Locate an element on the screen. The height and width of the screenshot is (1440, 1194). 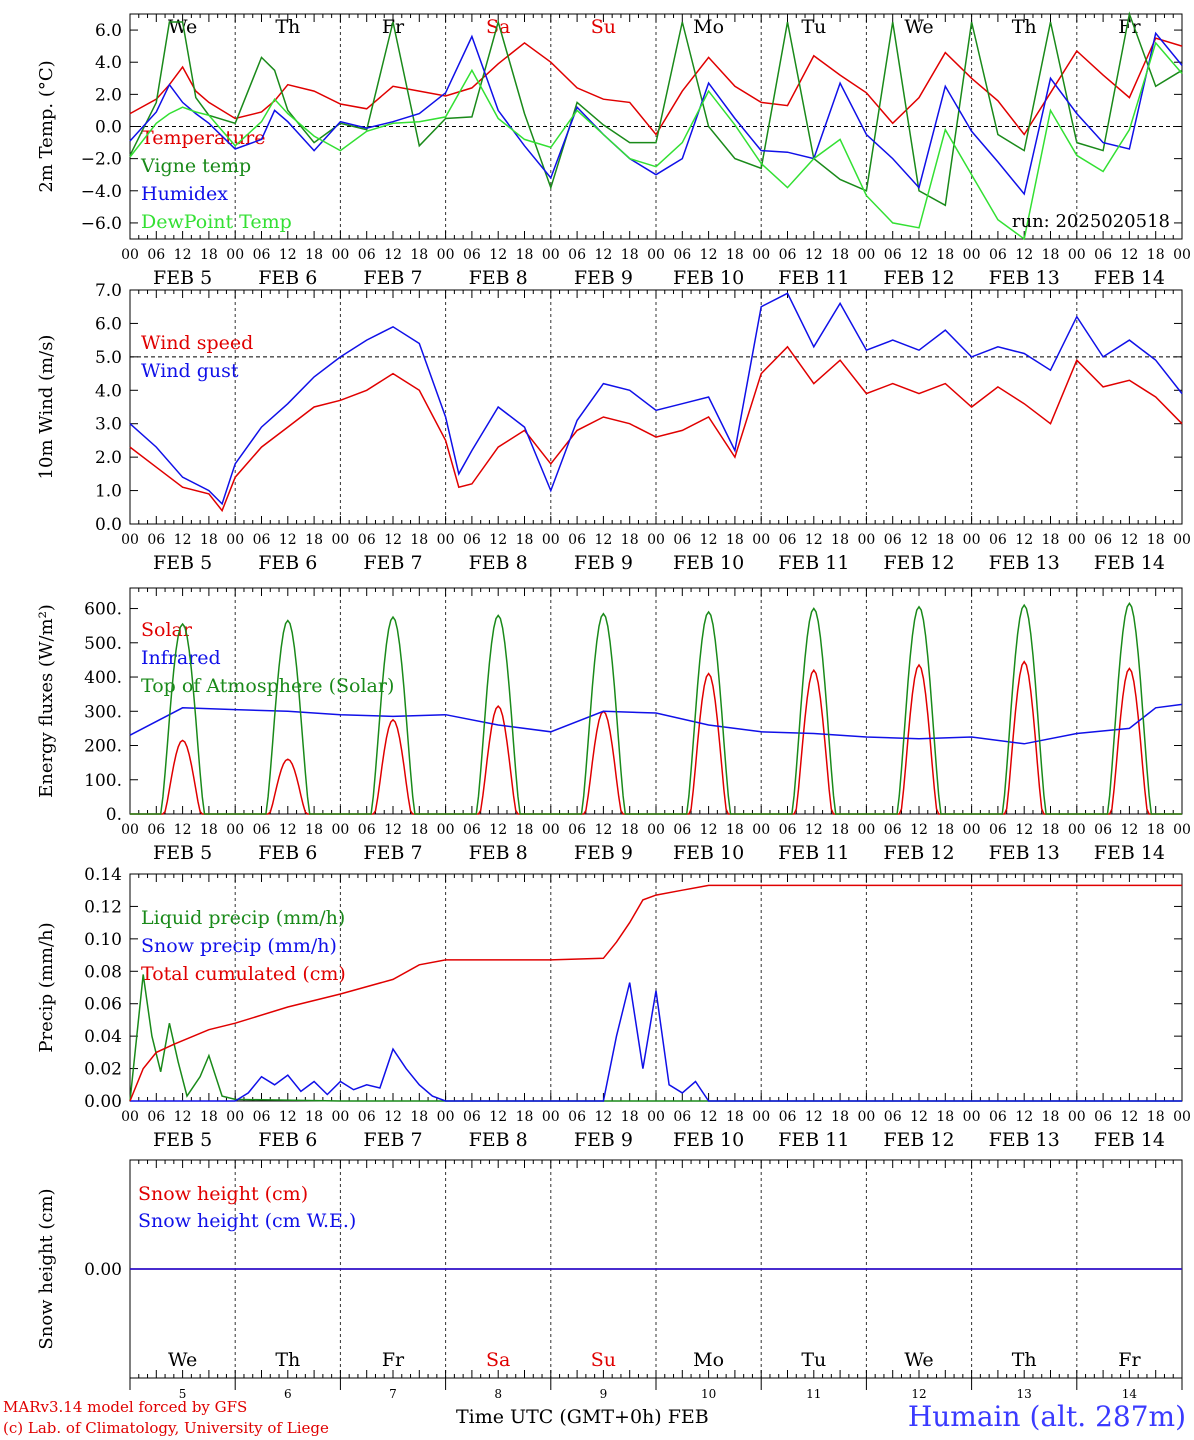
y-axis-label: Energy fluxes (W/m²) is located at coordinates (46, 701).